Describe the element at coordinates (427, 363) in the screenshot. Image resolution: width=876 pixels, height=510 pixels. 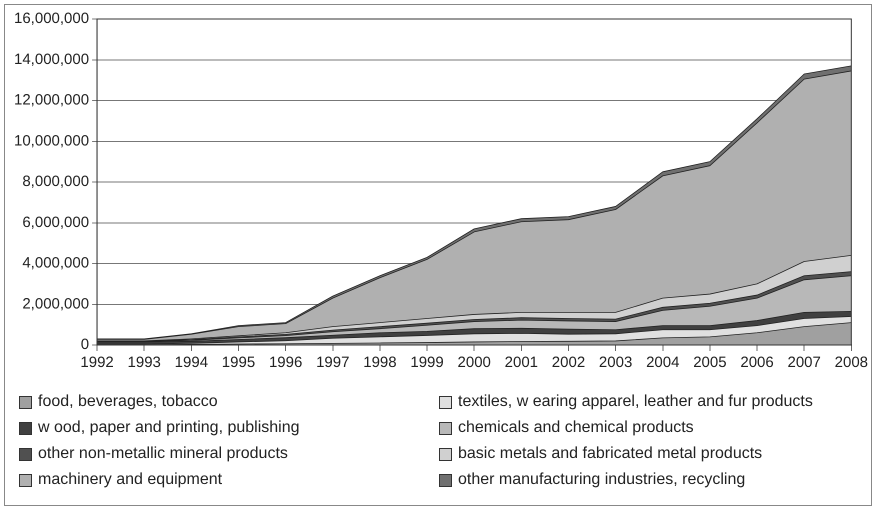
I see `x-tick-label: 1999` at that location.